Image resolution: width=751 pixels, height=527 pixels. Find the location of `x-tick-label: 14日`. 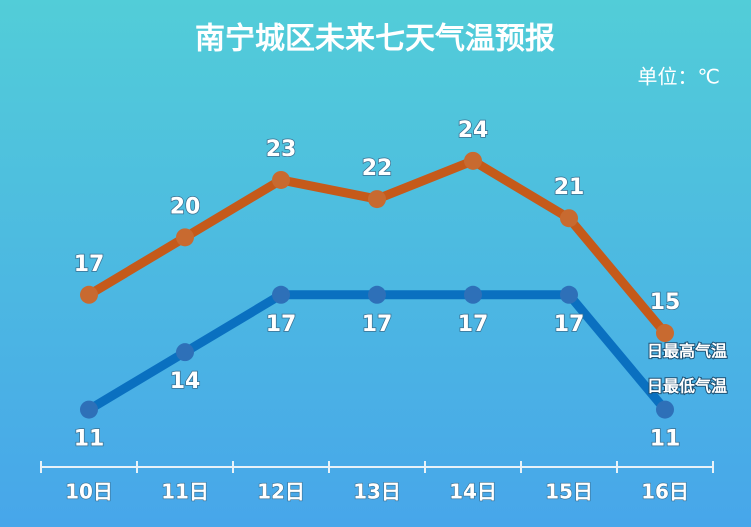

x-tick-label: 14日 is located at coordinates (473, 492).